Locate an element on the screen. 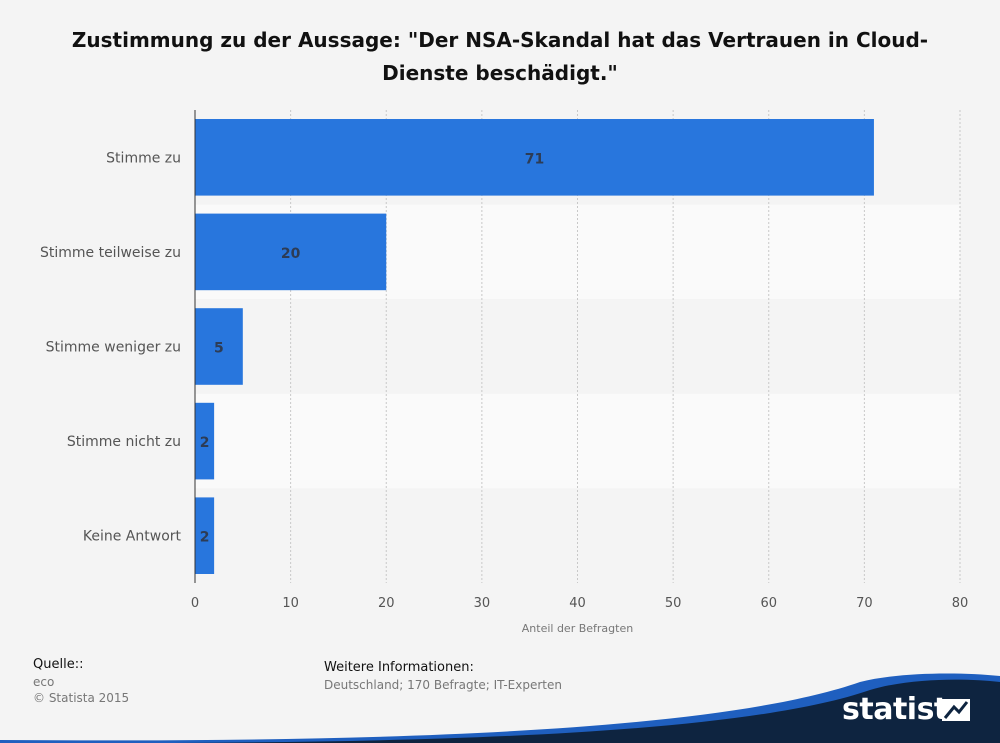  x-tick-label: 10 is located at coordinates (290, 603).